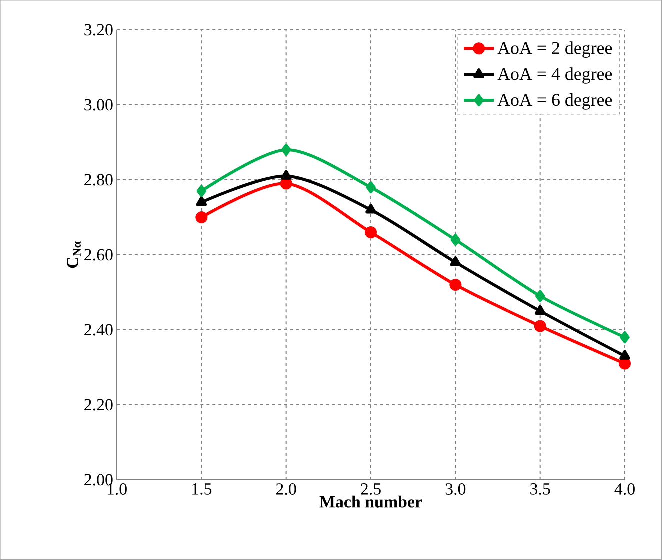  Describe the element at coordinates (456, 490) in the screenshot. I see `x-tick-label: 3.0` at that location.